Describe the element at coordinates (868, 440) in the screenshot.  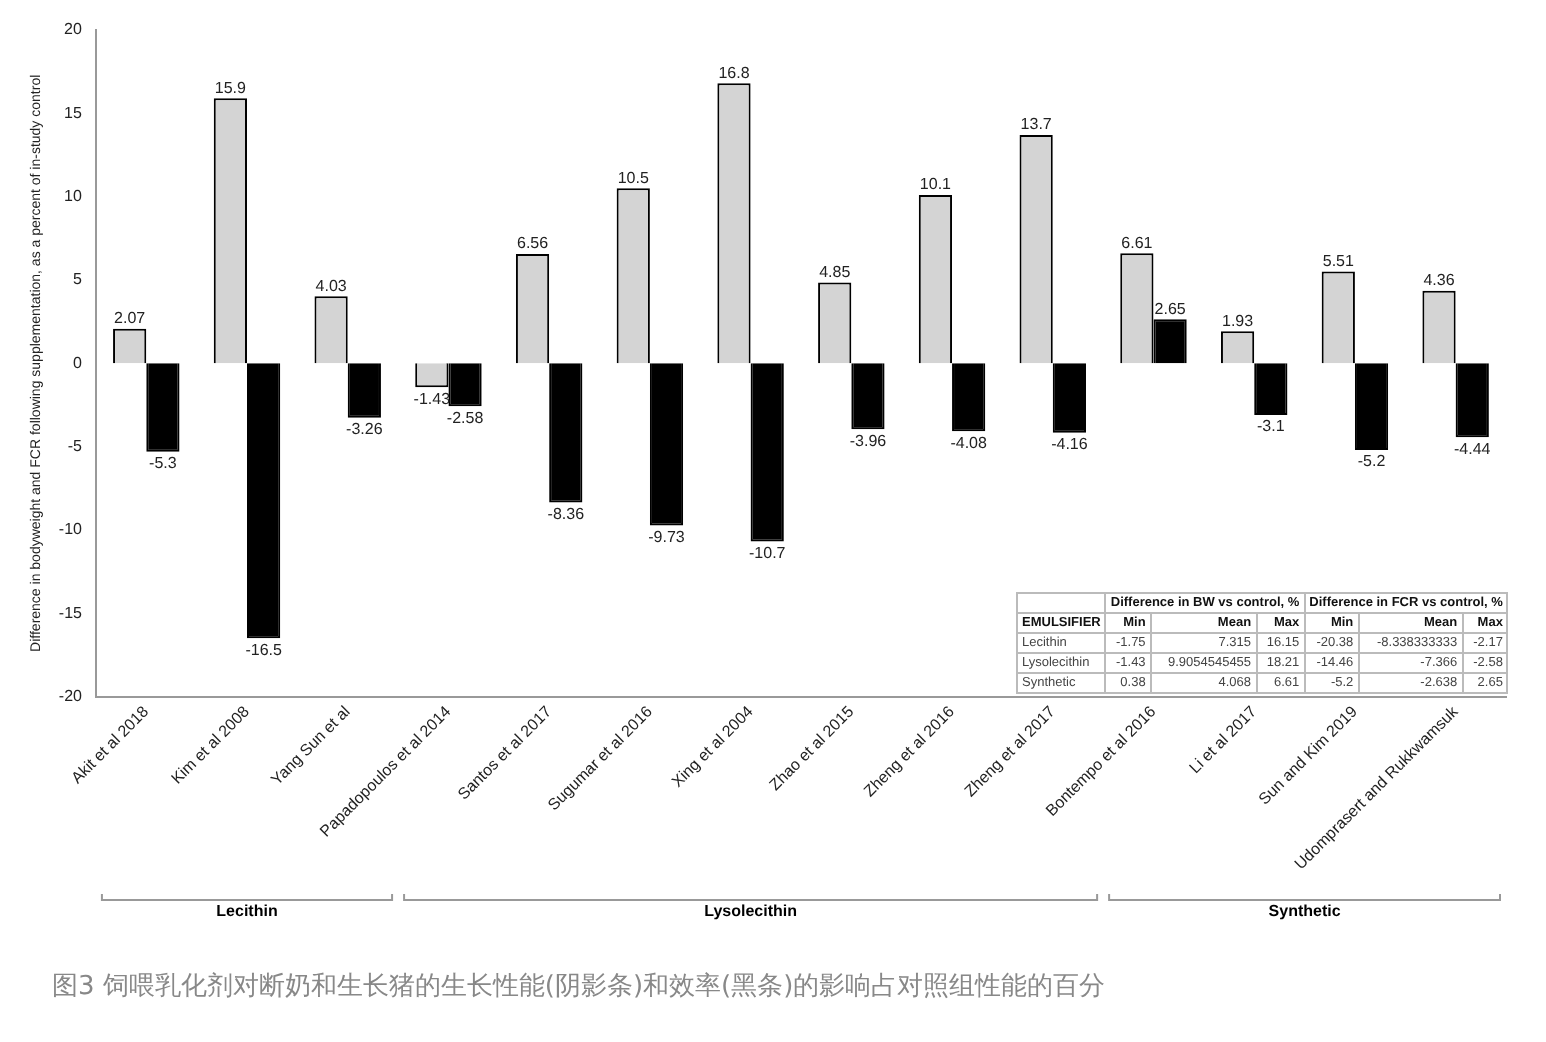
I see `data-label: -3.96` at that location.